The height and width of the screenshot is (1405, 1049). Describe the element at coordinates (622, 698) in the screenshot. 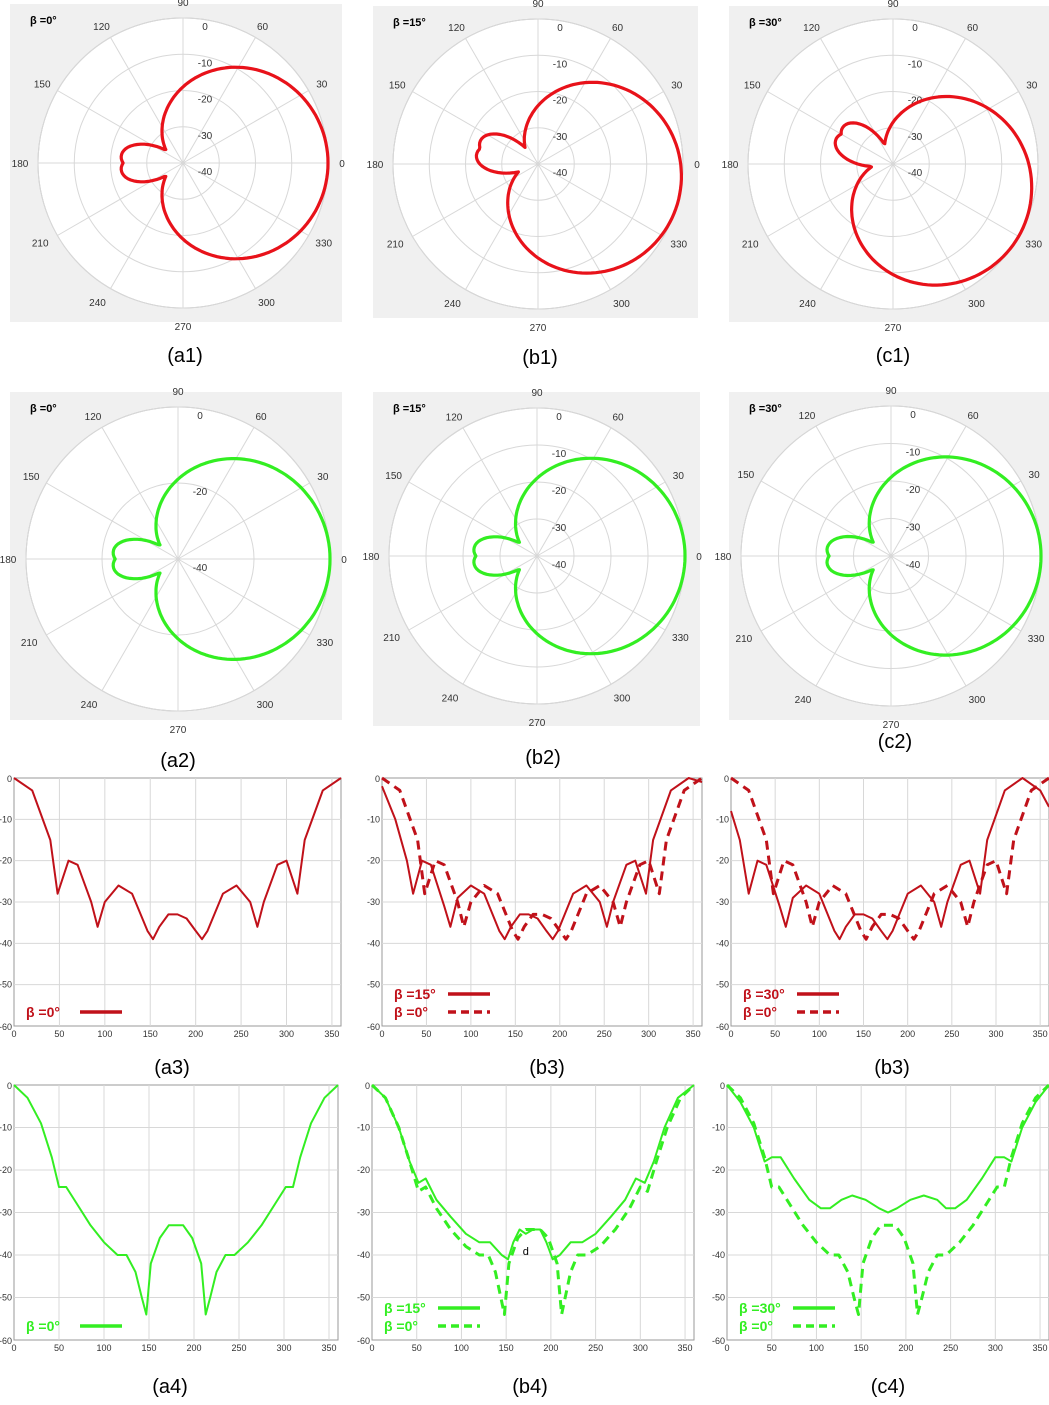

I see `polar-angle-label-b2: 300` at that location.